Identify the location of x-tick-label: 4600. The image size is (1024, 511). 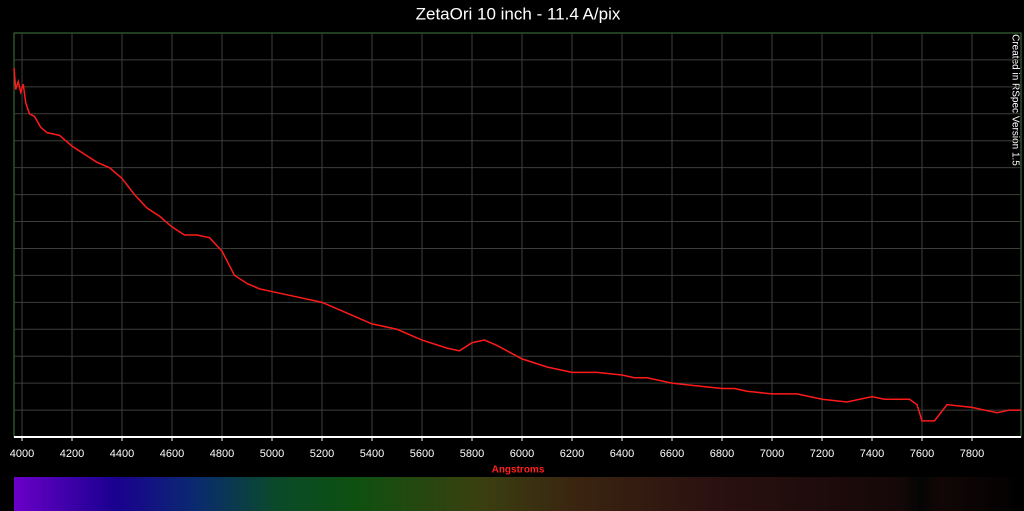
(172, 454).